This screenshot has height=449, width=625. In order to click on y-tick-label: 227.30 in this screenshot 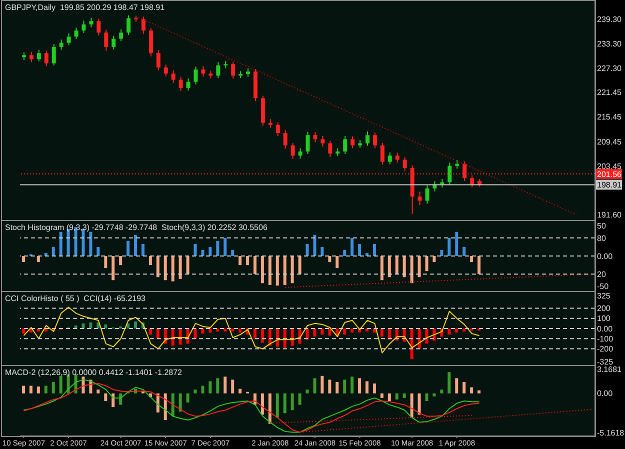, I will do `click(609, 69)`.